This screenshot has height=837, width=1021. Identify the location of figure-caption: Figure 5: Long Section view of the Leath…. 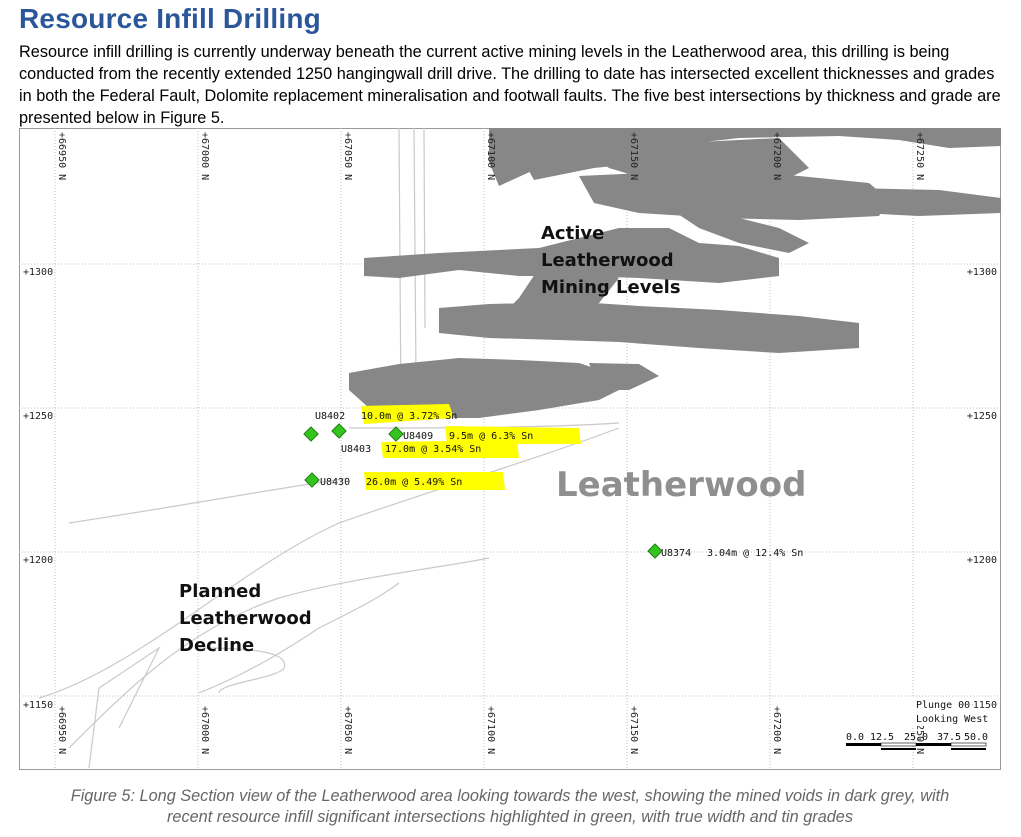
(510, 806).